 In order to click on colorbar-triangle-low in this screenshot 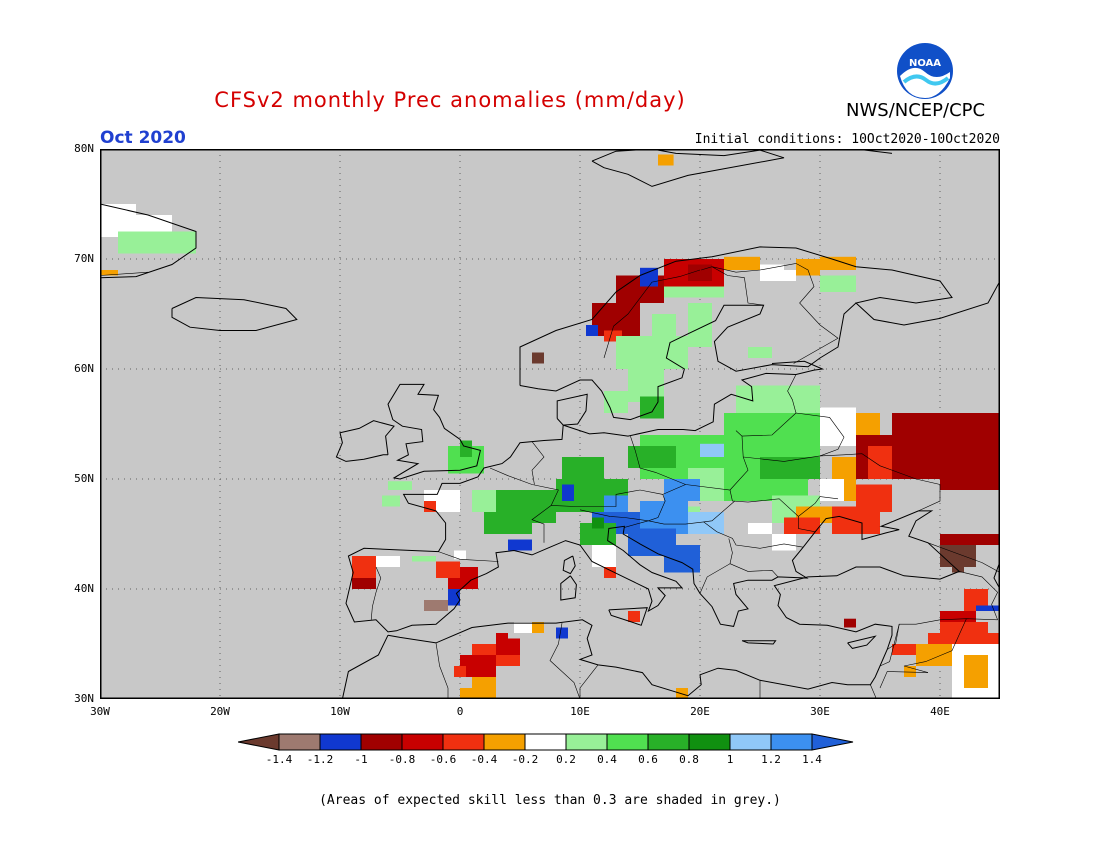, I will do `click(259, 742)`.